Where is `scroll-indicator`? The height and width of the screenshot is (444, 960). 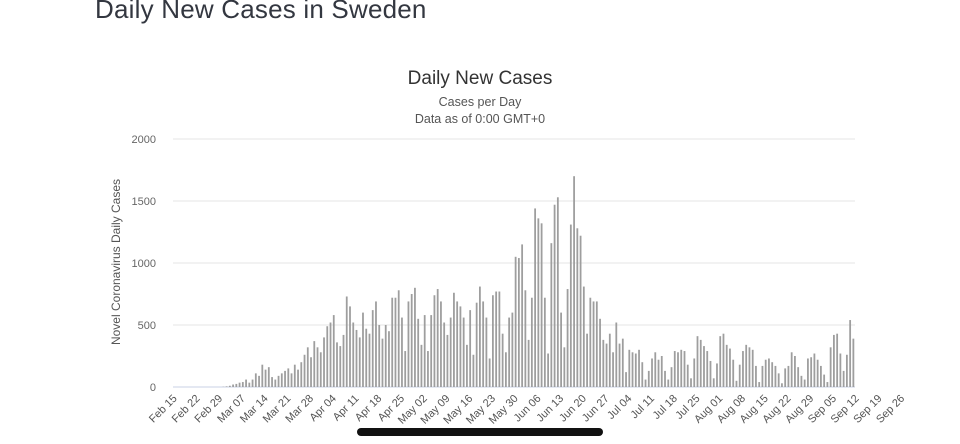 scroll-indicator is located at coordinates (480, 432).